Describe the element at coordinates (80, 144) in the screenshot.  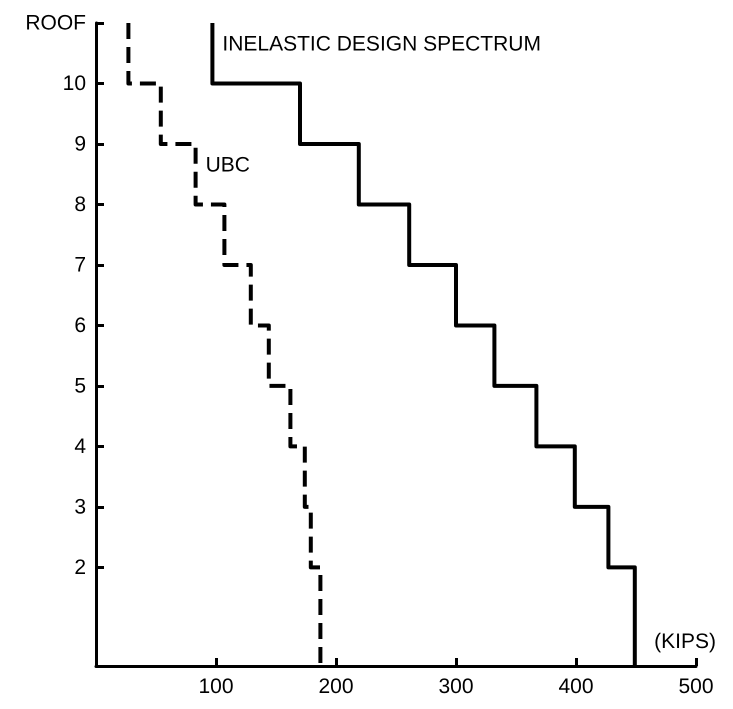
I see `y-tick-label: 9` at that location.